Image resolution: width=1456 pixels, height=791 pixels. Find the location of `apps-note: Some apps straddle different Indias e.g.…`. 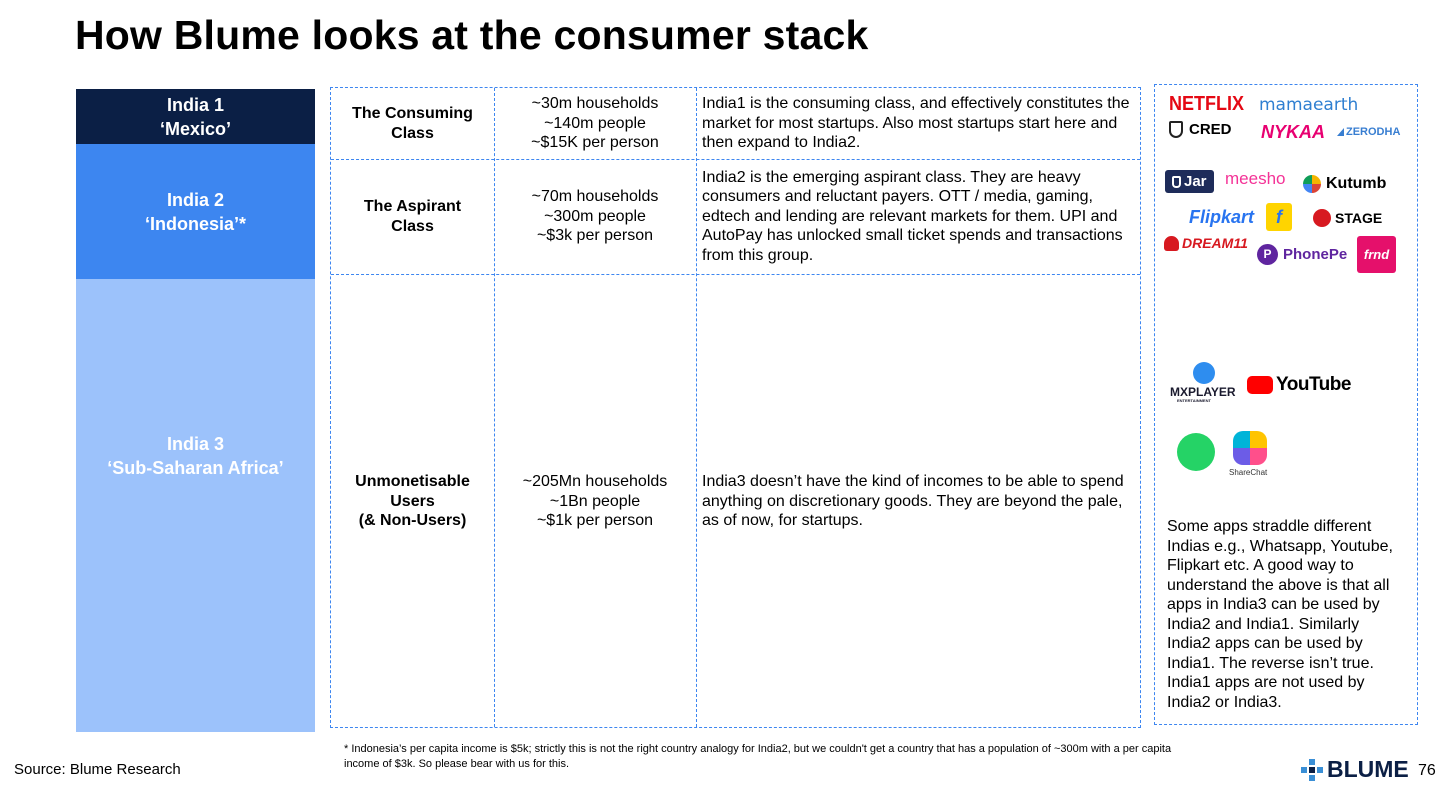

apps-note: Some apps straddle different Indias e.g.… is located at coordinates (1280, 614).